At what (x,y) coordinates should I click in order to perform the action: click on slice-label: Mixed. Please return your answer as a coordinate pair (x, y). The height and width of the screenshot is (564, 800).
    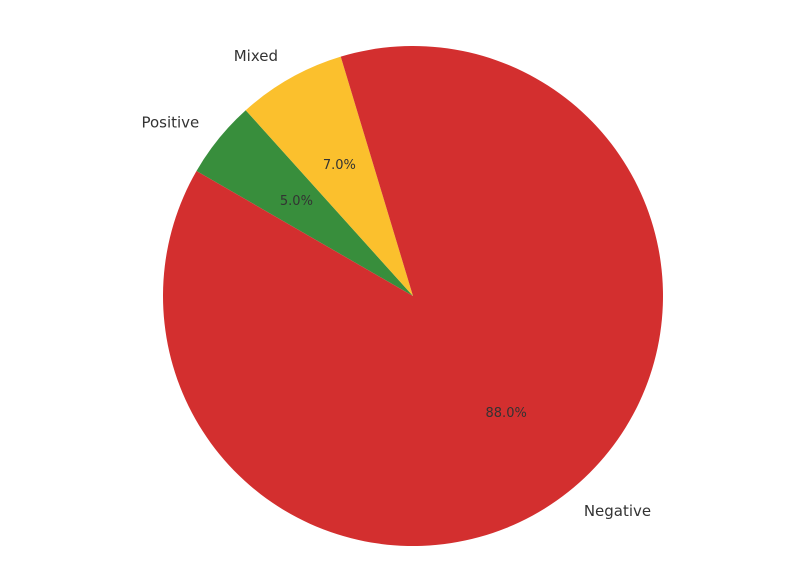
    Looking at the image, I should click on (256, 56).